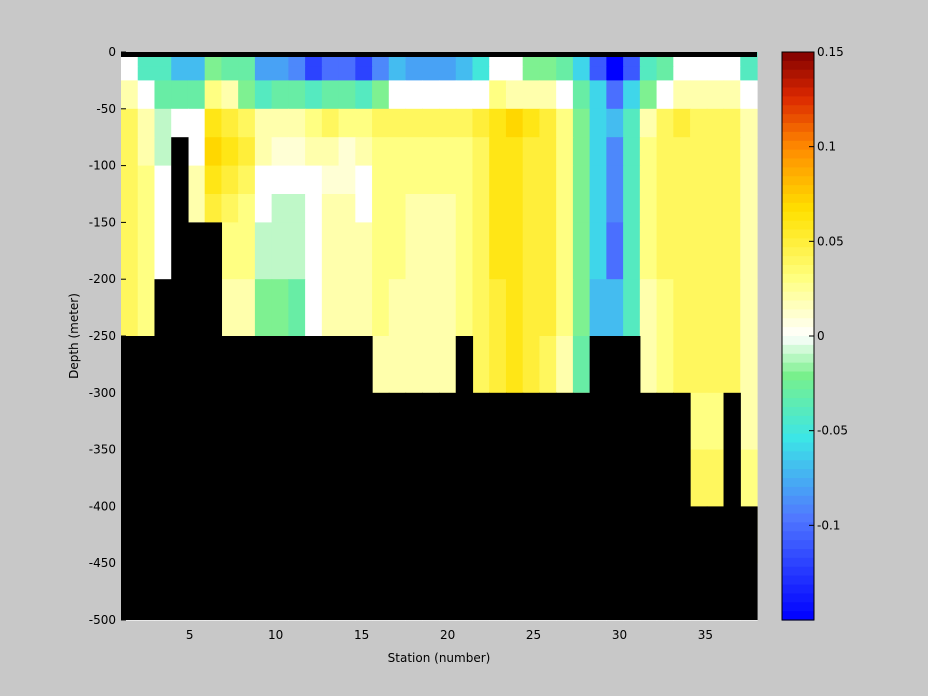 This screenshot has height=696, width=928. I want to click on y-tick-label: -400, so click(102, 506).